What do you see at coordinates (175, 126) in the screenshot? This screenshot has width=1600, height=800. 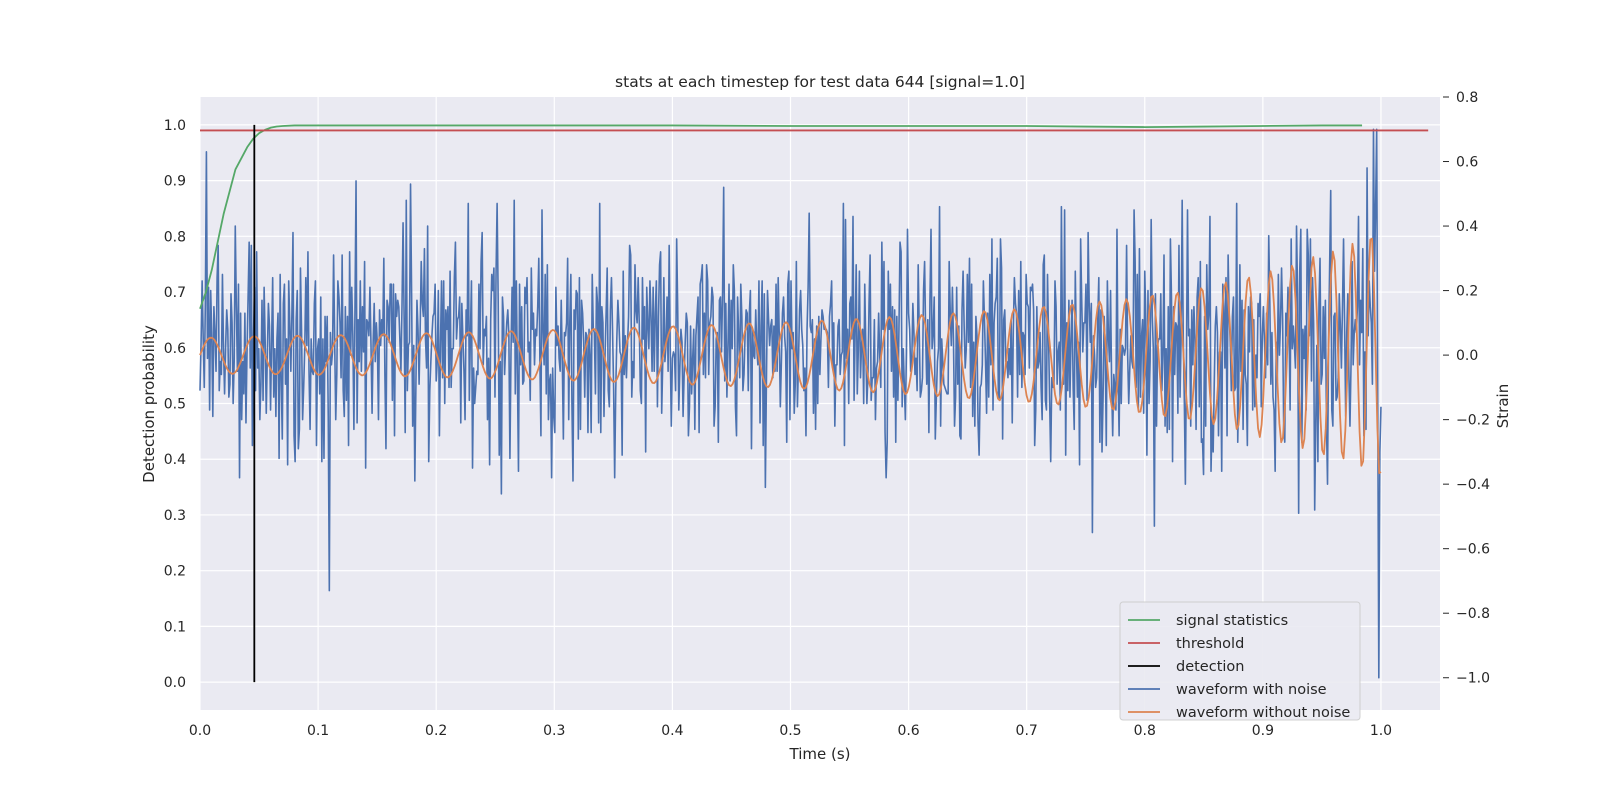 I see `left-y-tick-label: 1.0` at bounding box center [175, 126].